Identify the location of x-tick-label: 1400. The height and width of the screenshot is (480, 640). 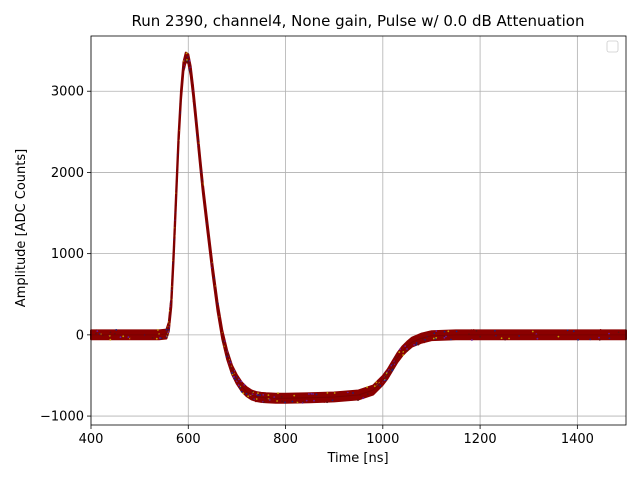
(577, 439).